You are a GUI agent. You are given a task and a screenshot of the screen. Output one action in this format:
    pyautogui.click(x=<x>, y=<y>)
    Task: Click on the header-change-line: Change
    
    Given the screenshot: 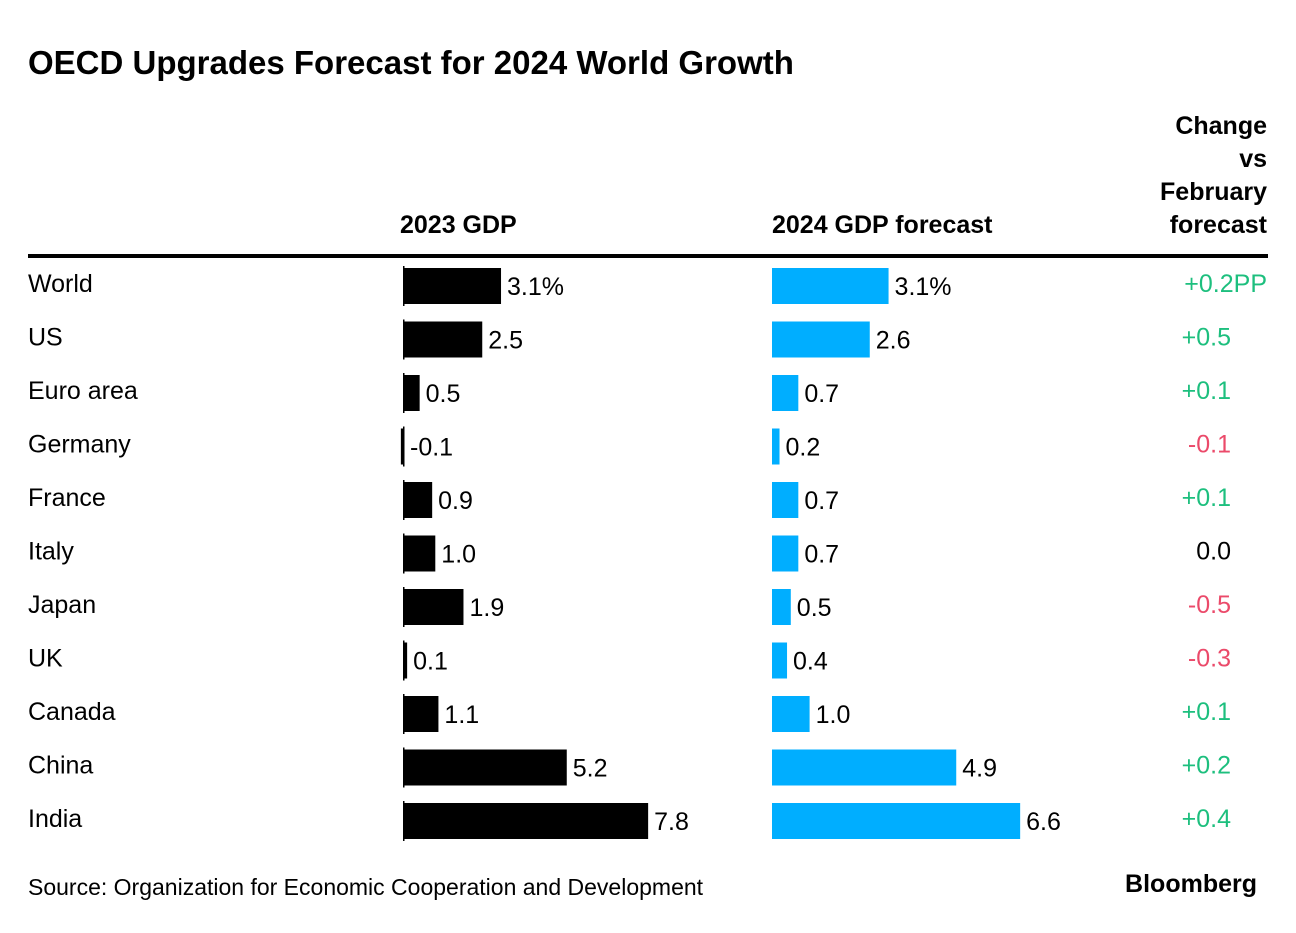 What is the action you would take?
    pyautogui.click(x=1221, y=126)
    